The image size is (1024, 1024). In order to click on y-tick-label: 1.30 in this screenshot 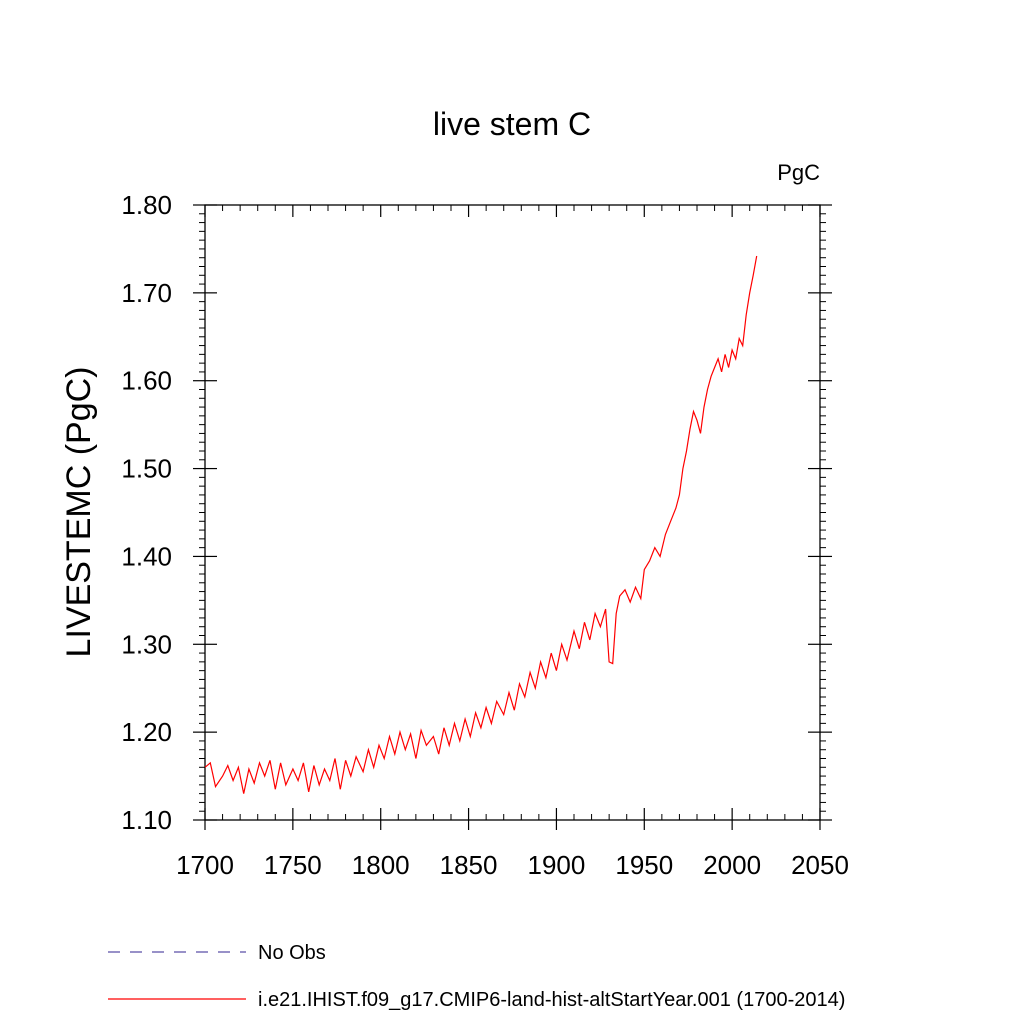, I will do `click(146, 644)`.